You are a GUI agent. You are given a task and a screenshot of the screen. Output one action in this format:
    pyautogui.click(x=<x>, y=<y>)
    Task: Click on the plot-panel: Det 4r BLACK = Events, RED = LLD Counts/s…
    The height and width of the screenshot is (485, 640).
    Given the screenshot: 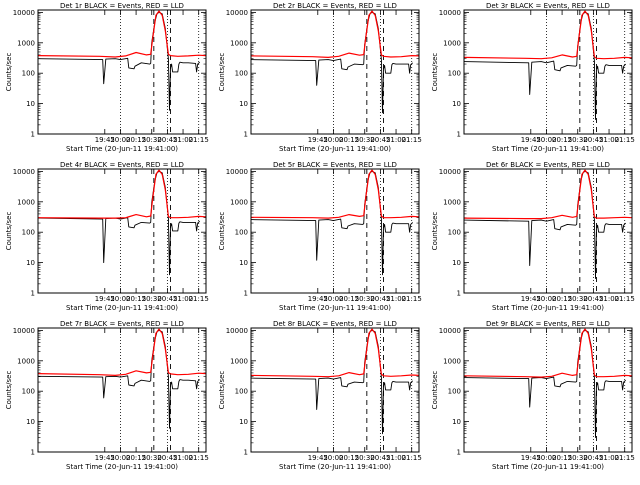 What is the action you would take?
    pyautogui.click(x=107, y=236)
    